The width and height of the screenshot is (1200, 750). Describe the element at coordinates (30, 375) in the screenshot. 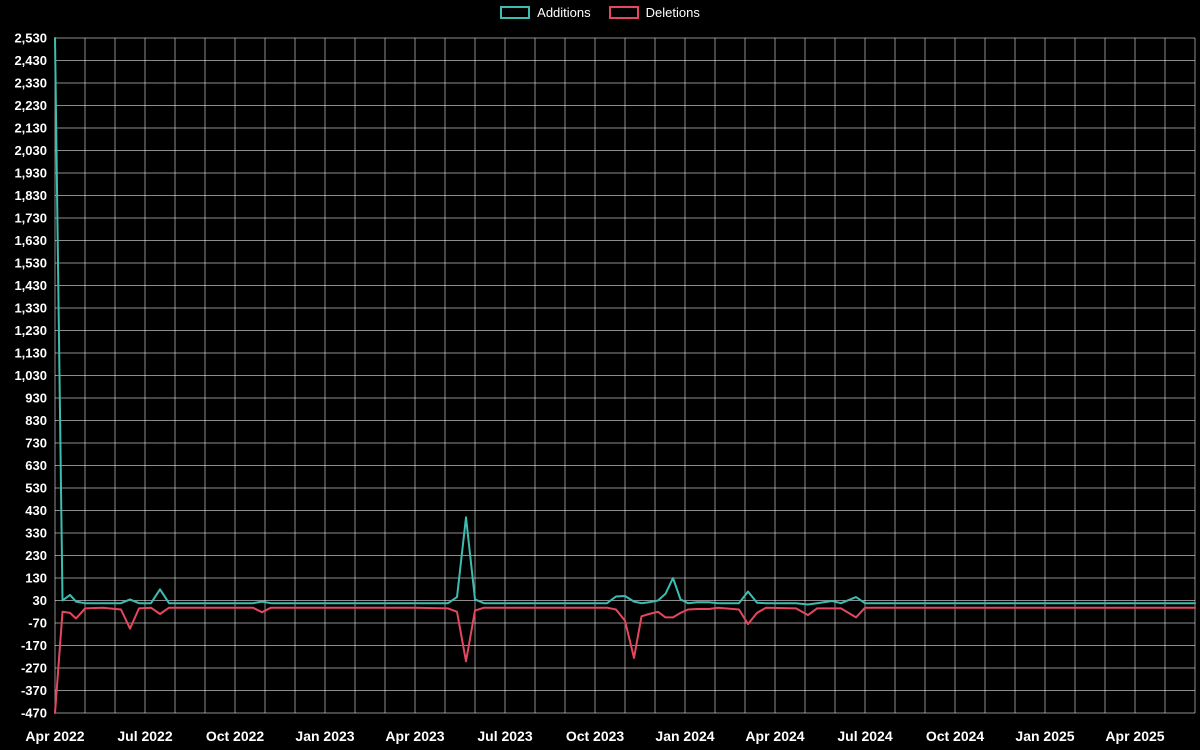

I see `y-axis-tick-label: 1,030` at that location.